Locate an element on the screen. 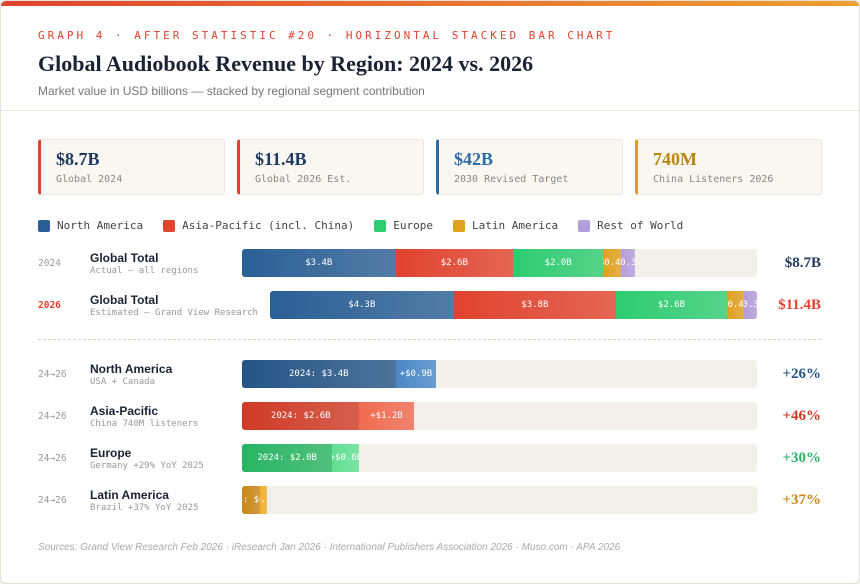 This screenshot has width=860, height=584. row-value: $11.4B is located at coordinates (799, 304).